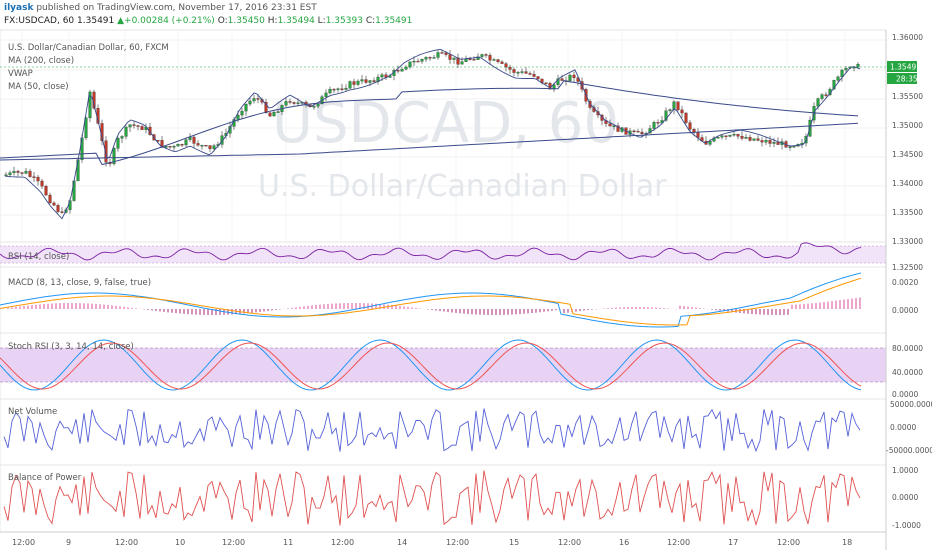  I want to click on price-change: +0.00284 (+0.21%), so click(169, 21).